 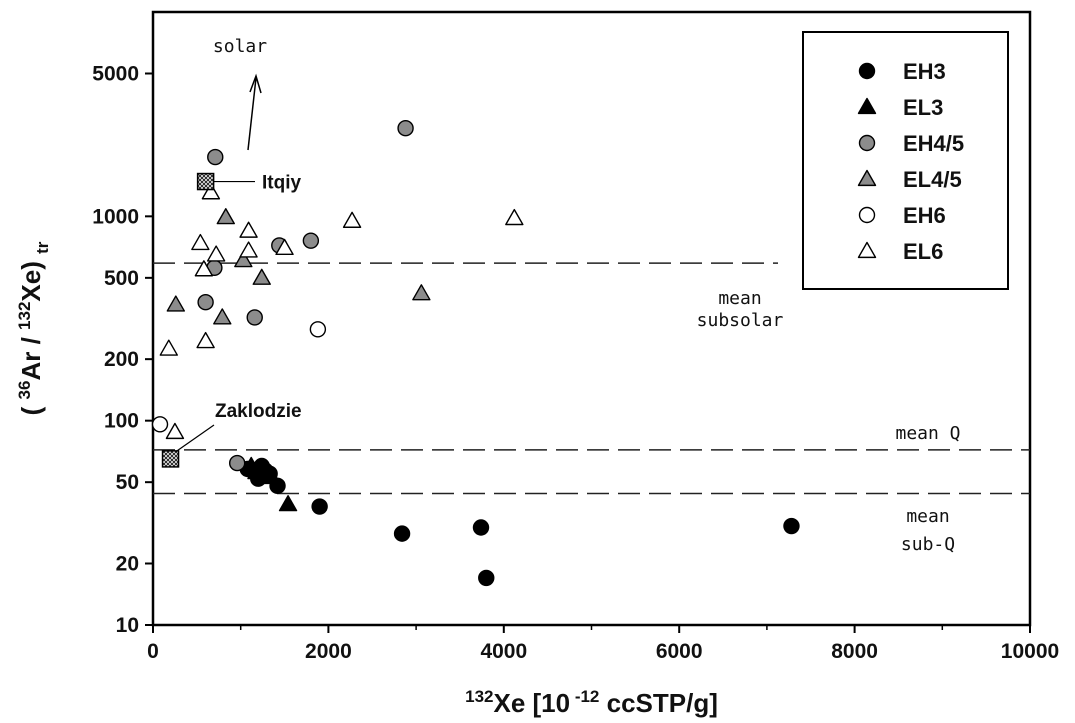 I want to click on x-tick-label: 8000, so click(x=854, y=651).